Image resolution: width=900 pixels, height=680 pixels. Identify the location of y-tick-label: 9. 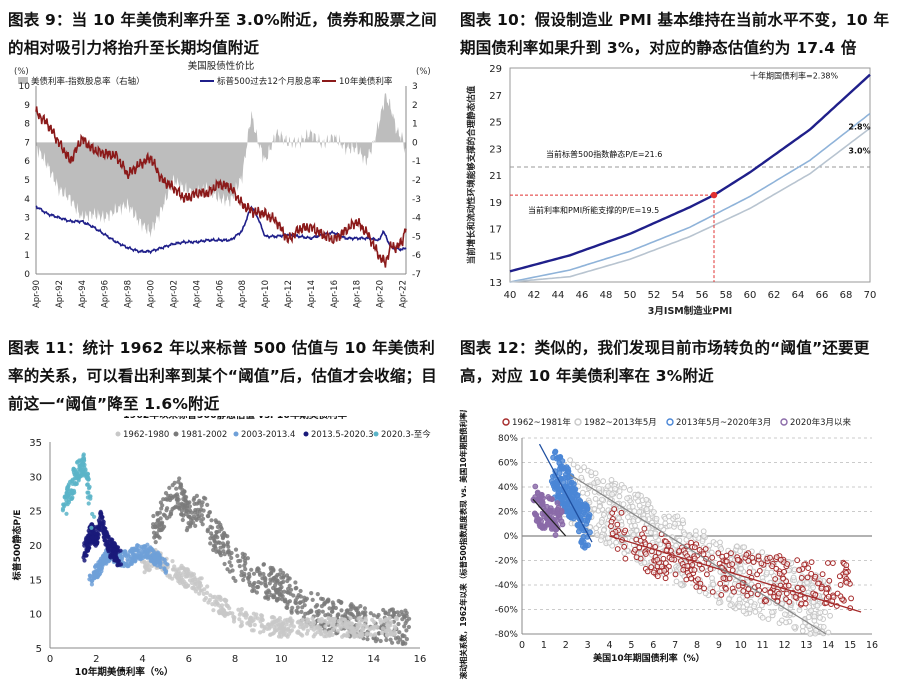
(27, 106).